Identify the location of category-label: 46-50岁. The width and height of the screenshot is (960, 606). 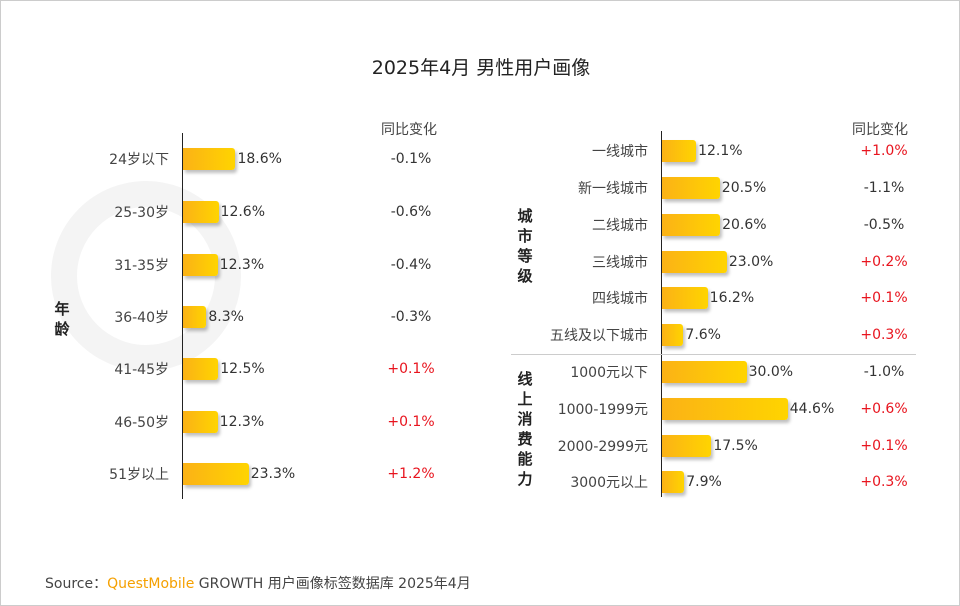
(141, 423).